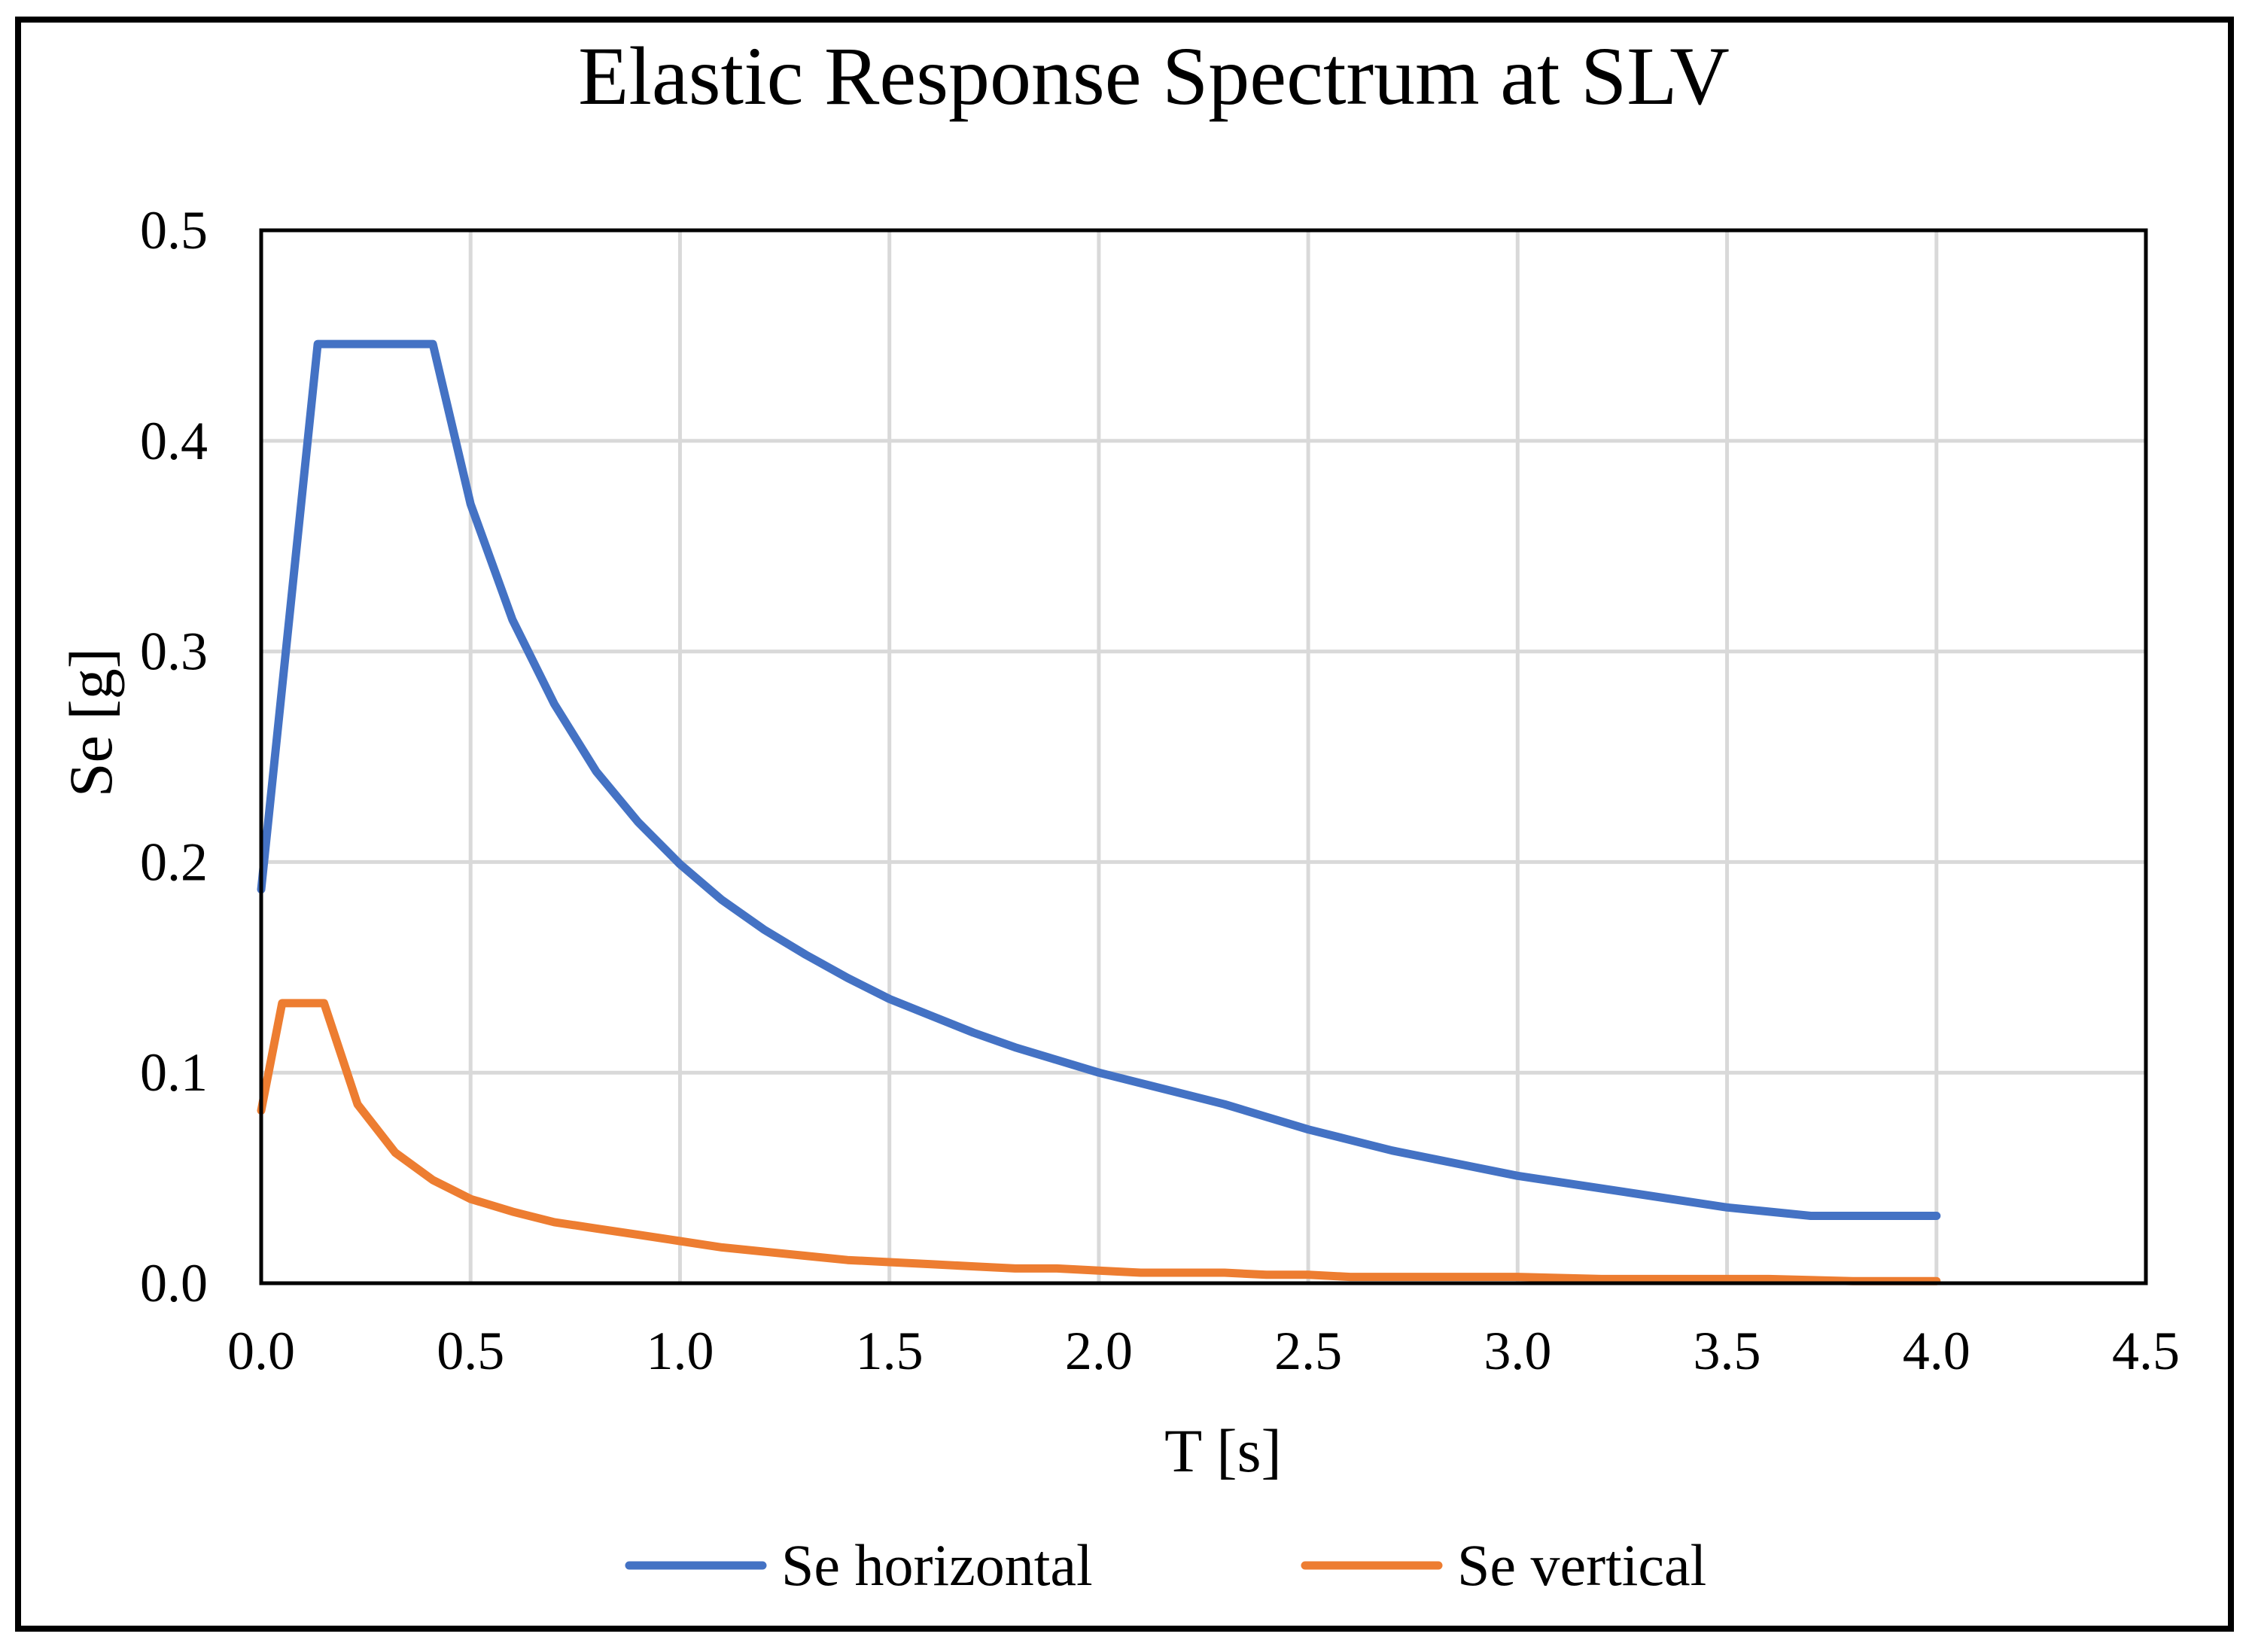  I want to click on y-tick-label: 0.4, so click(174, 441).